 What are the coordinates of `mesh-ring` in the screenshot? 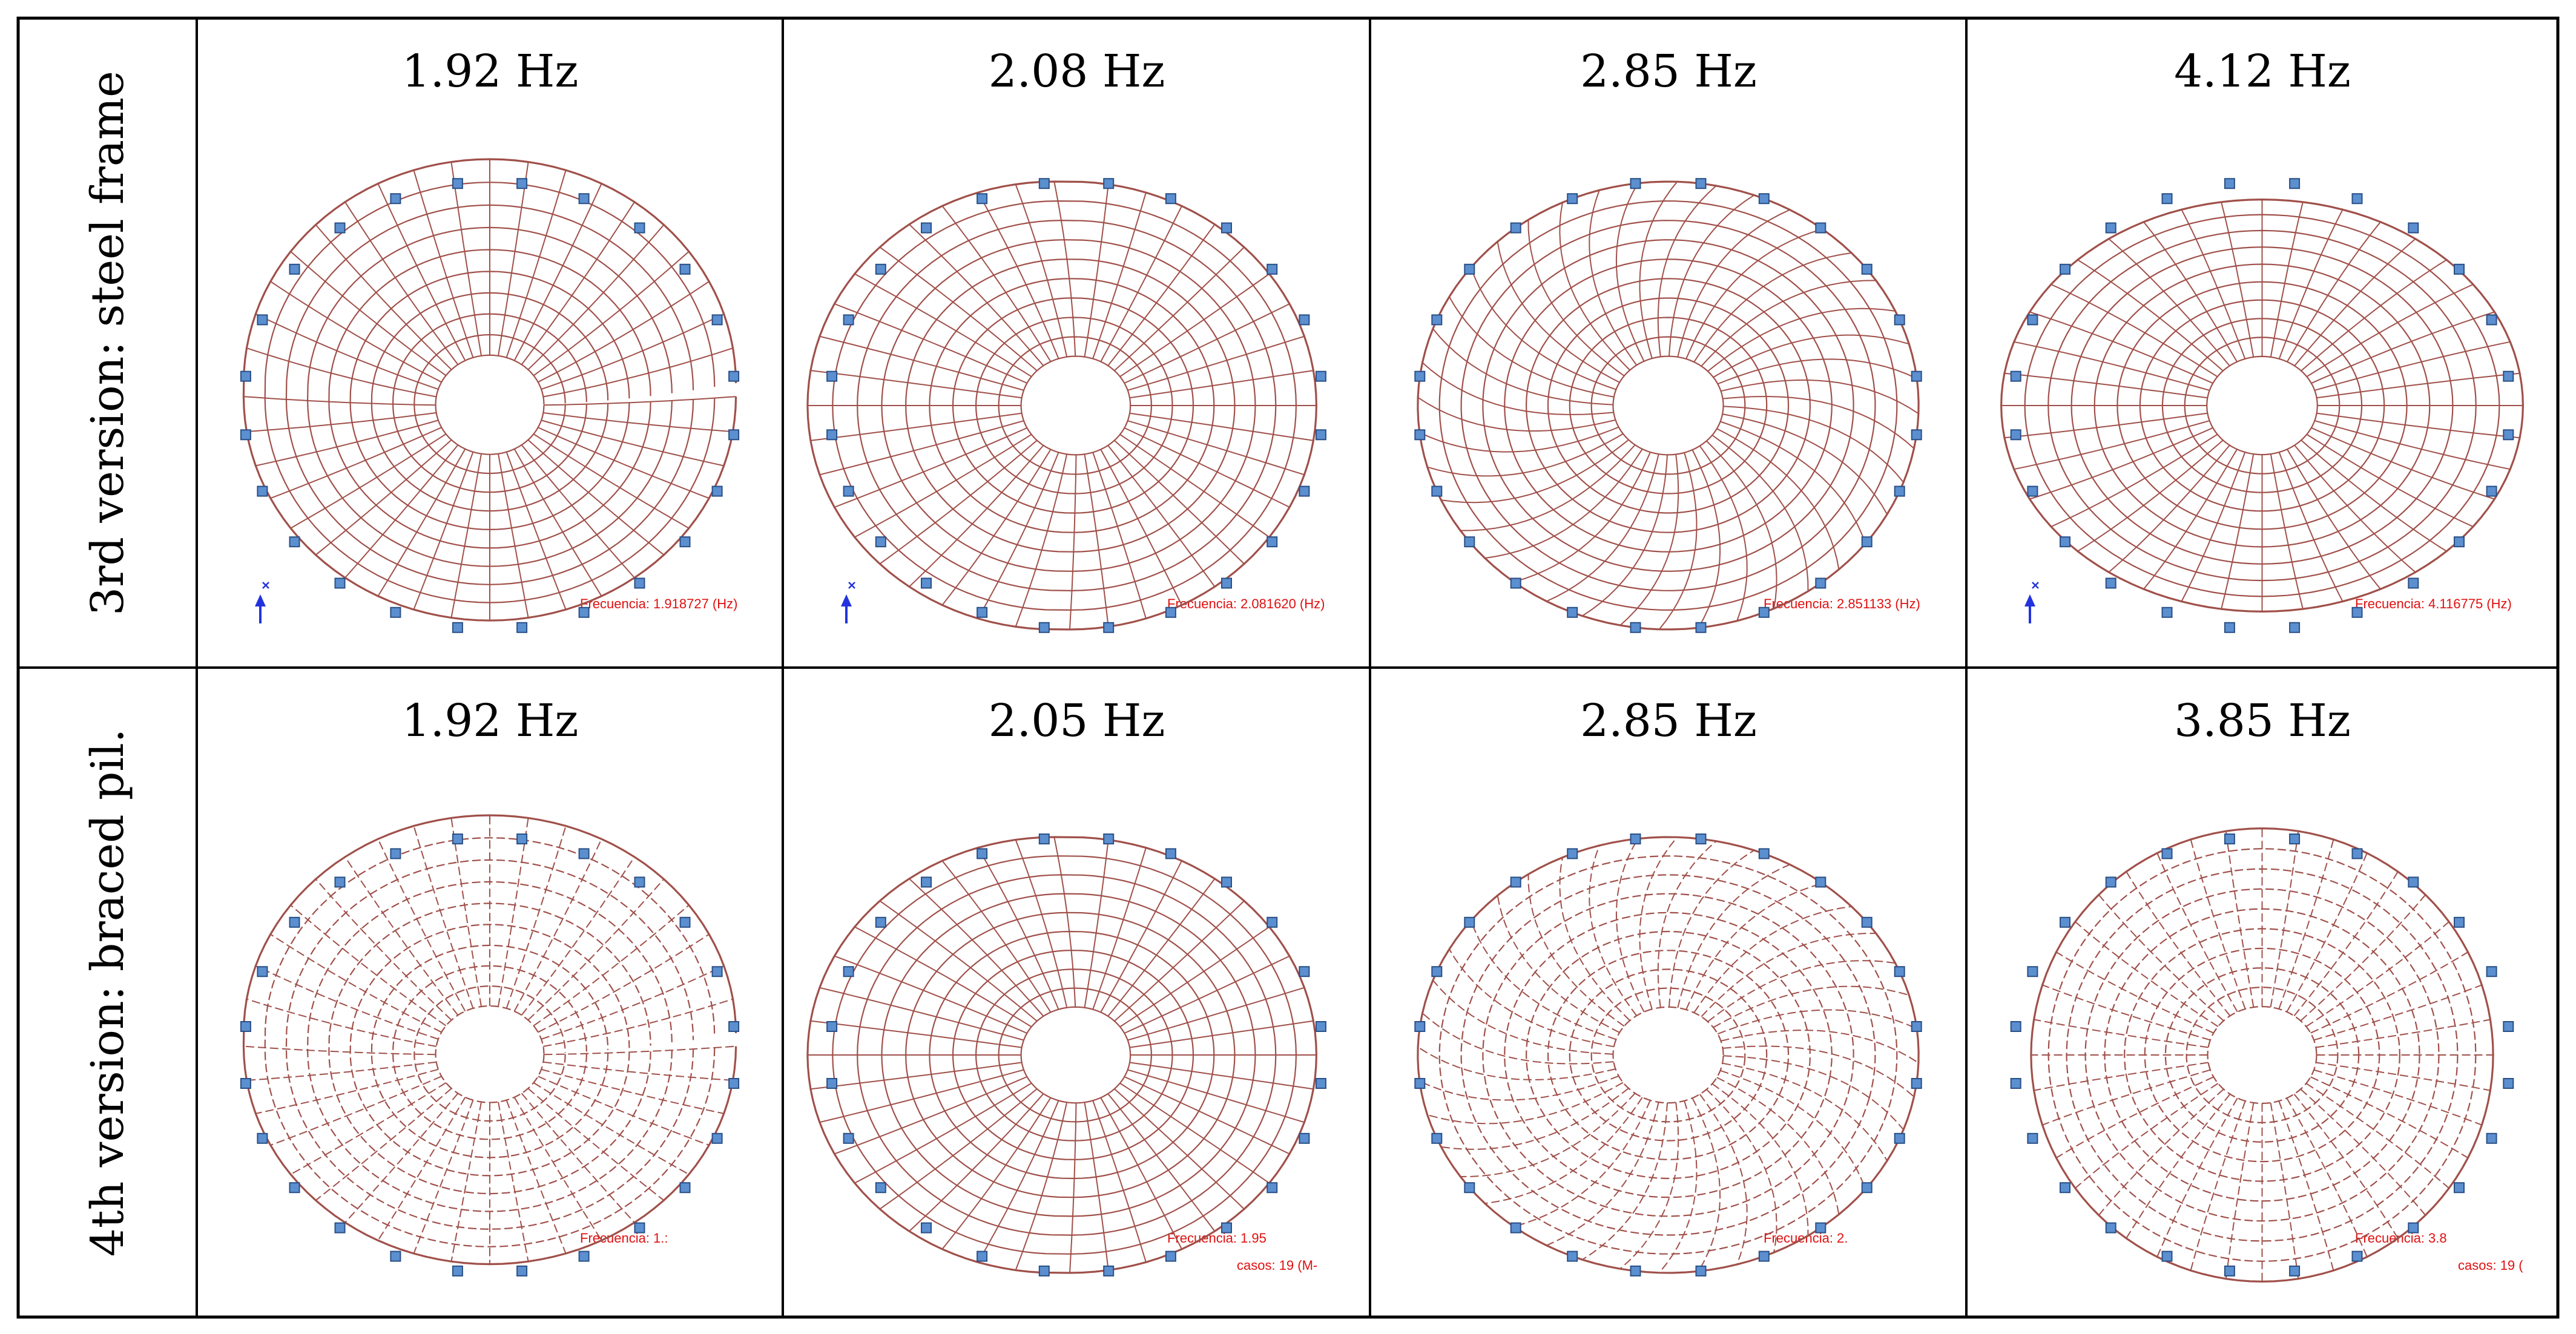 It's located at (1668, 406).